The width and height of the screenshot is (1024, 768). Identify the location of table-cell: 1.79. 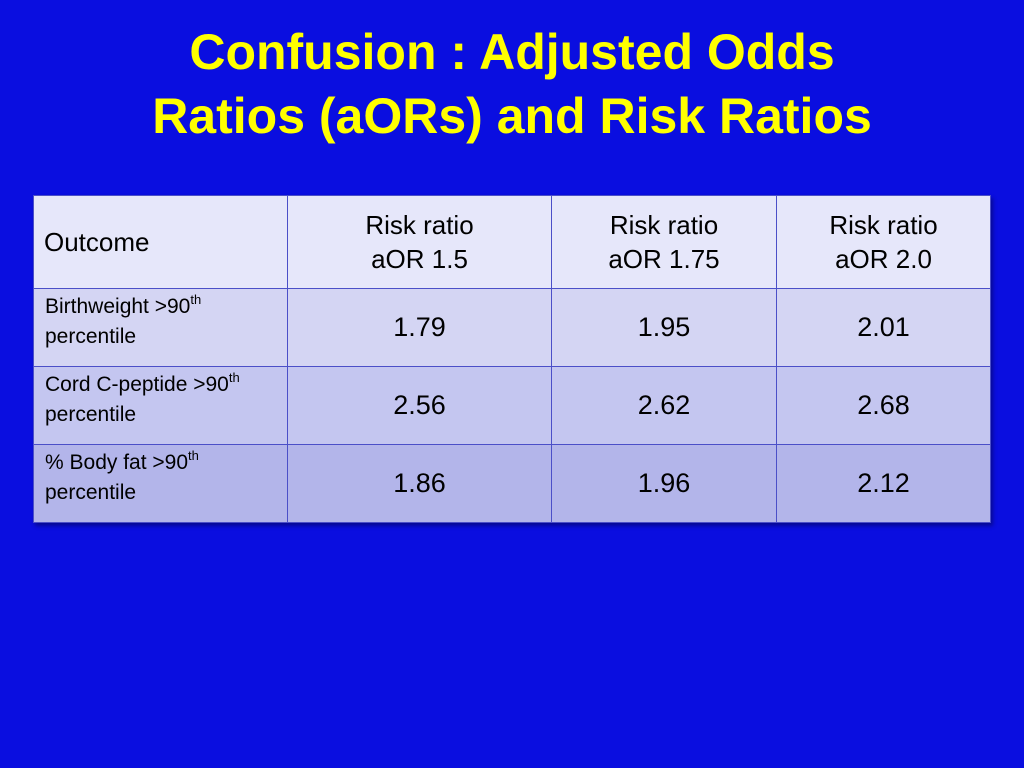
(419, 327).